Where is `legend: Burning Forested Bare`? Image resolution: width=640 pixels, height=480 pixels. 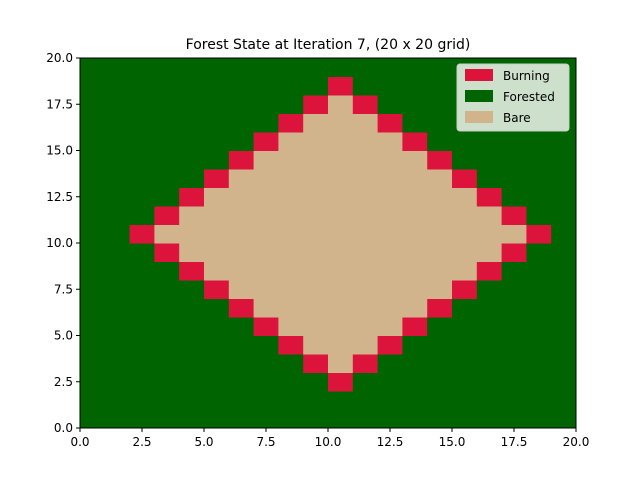
legend: Burning Forested Bare is located at coordinates (513, 97).